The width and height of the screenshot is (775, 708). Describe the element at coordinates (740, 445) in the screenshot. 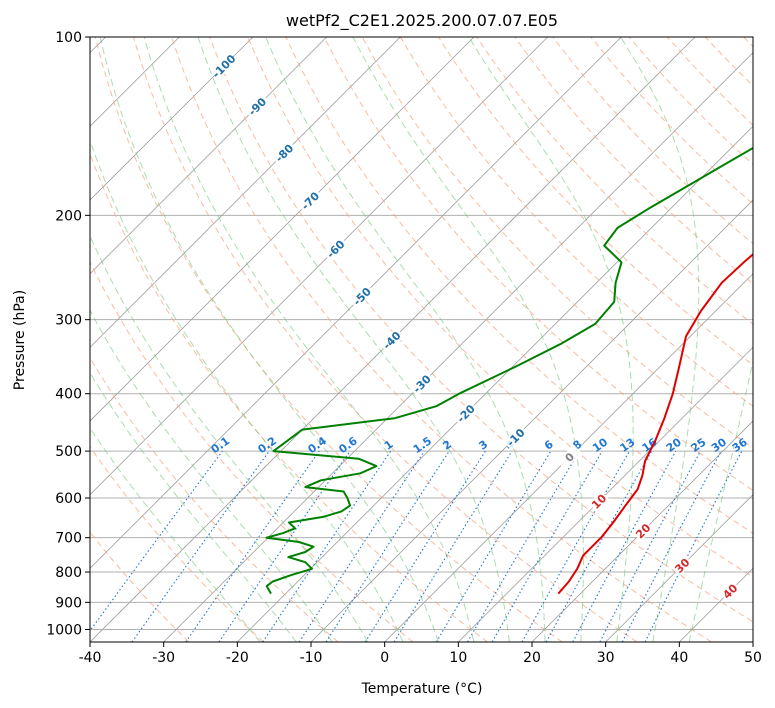

I see `mixing-ratio-label: 36` at that location.